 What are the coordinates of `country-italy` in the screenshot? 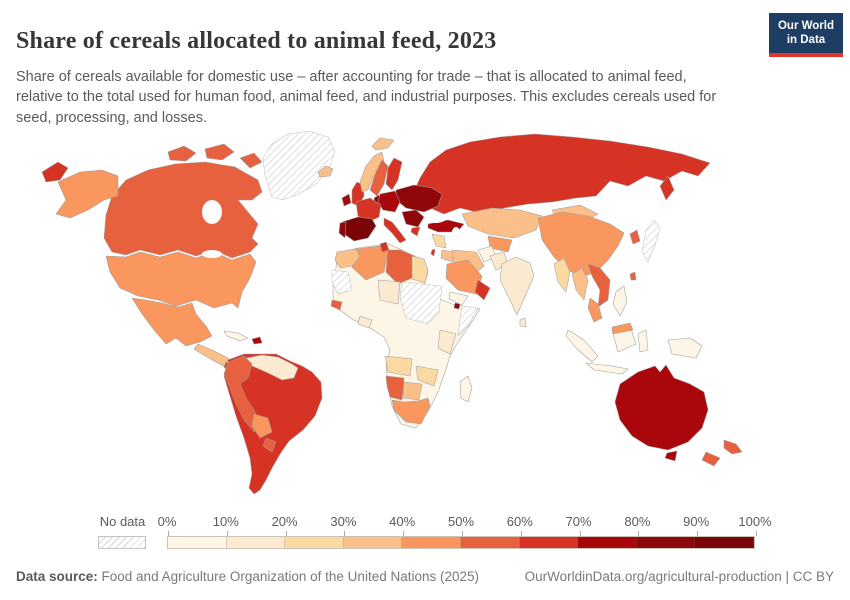 It's located at (395, 230).